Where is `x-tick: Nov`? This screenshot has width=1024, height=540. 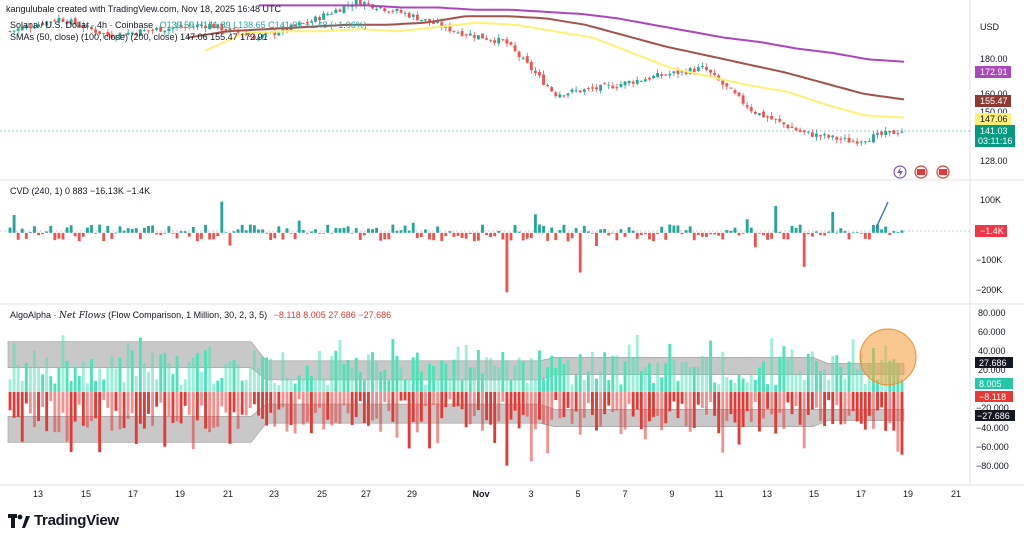 x-tick: Nov is located at coordinates (480, 494).